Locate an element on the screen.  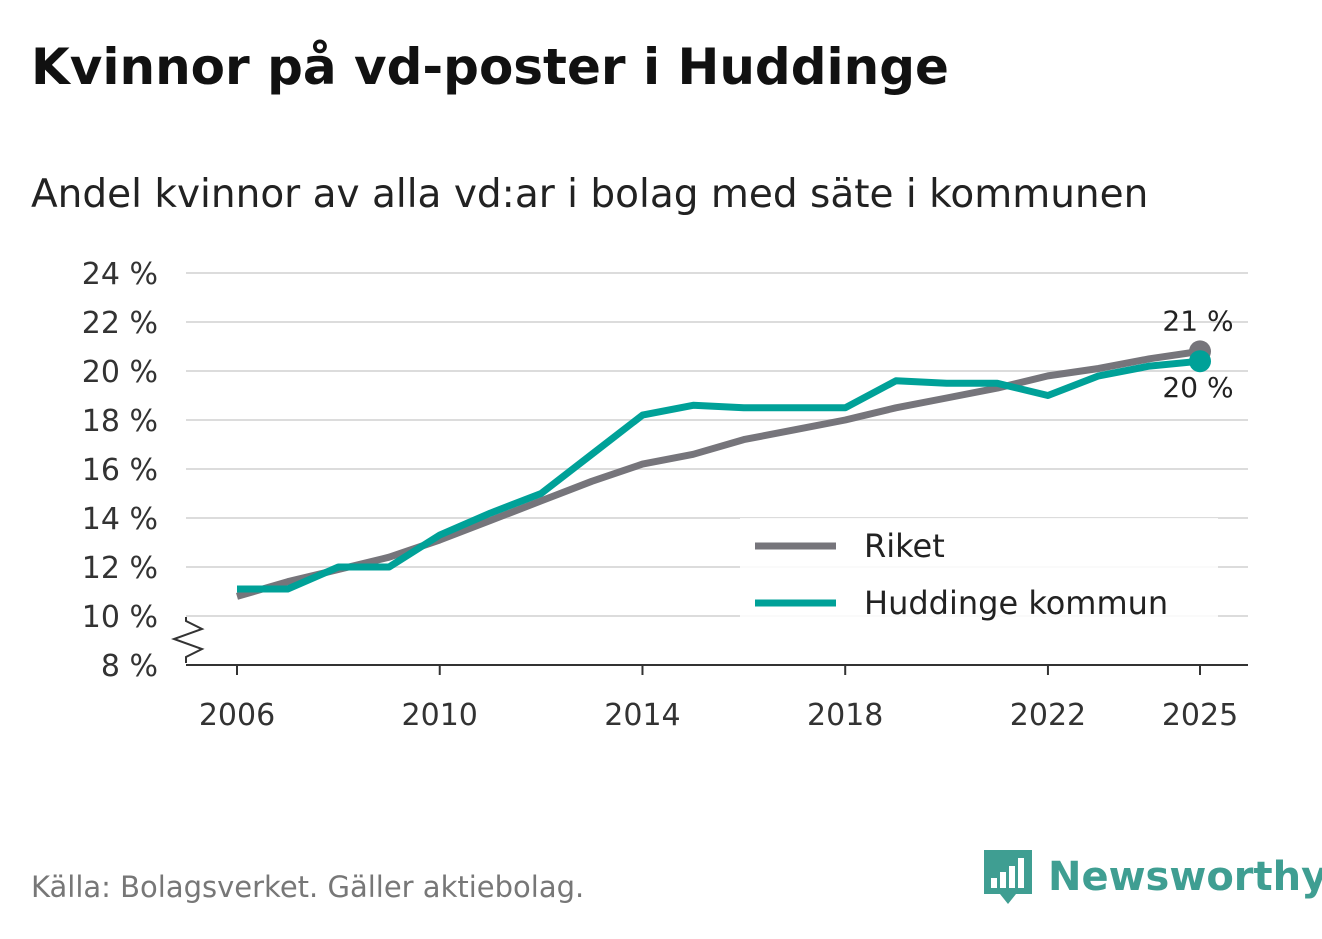
y-tick-label: 14 % is located at coordinates (120, 519).